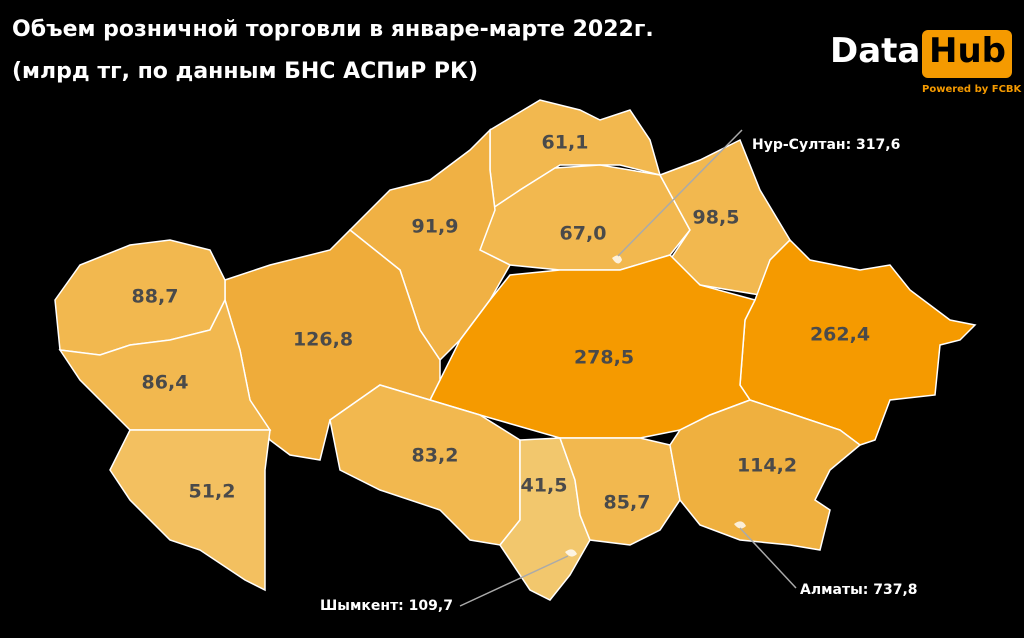  I want to click on city-label: Шымкент: 109,7, so click(386, 606).